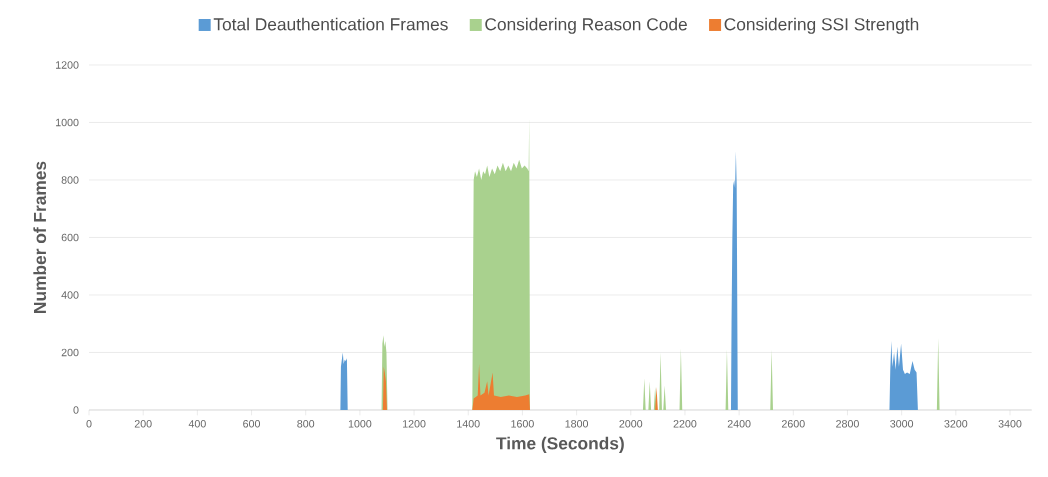 This screenshot has height=477, width=1048. What do you see at coordinates (143, 424) in the screenshot?
I see `x-tick-label: 200` at bounding box center [143, 424].